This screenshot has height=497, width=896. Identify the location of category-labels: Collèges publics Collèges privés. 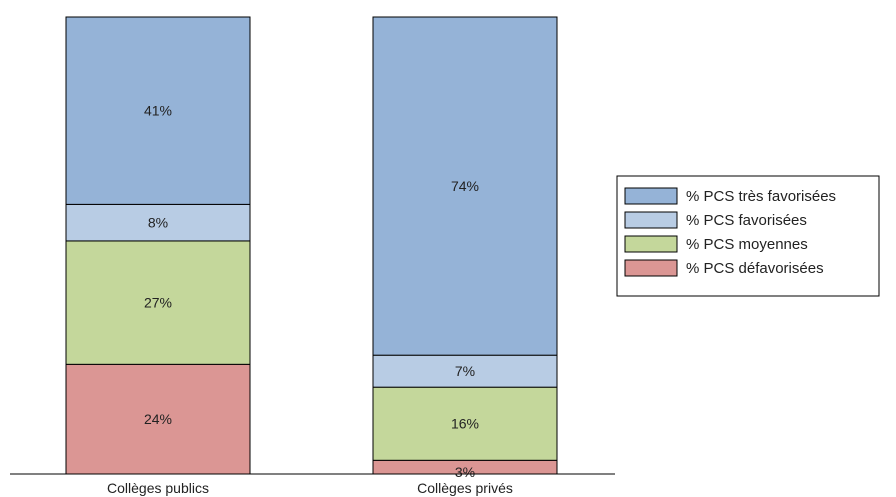
(310, 488).